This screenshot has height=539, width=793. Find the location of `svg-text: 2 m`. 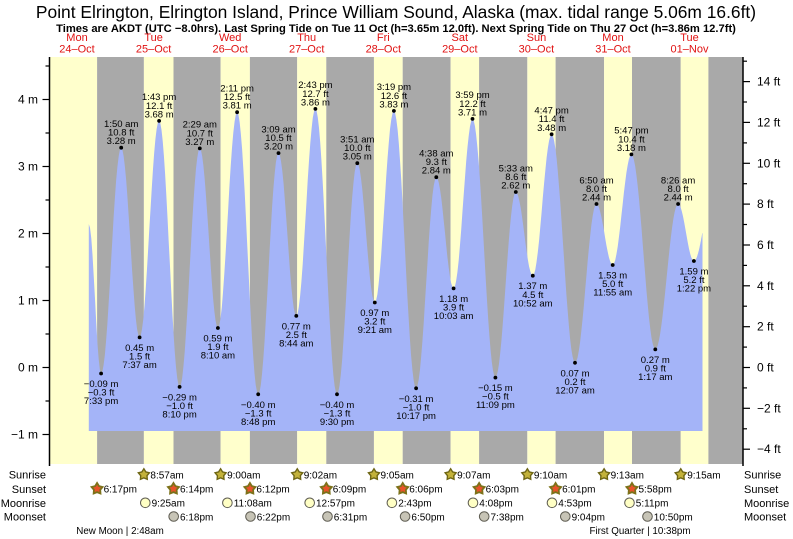

svg-text: 2 m is located at coordinates (28, 234).